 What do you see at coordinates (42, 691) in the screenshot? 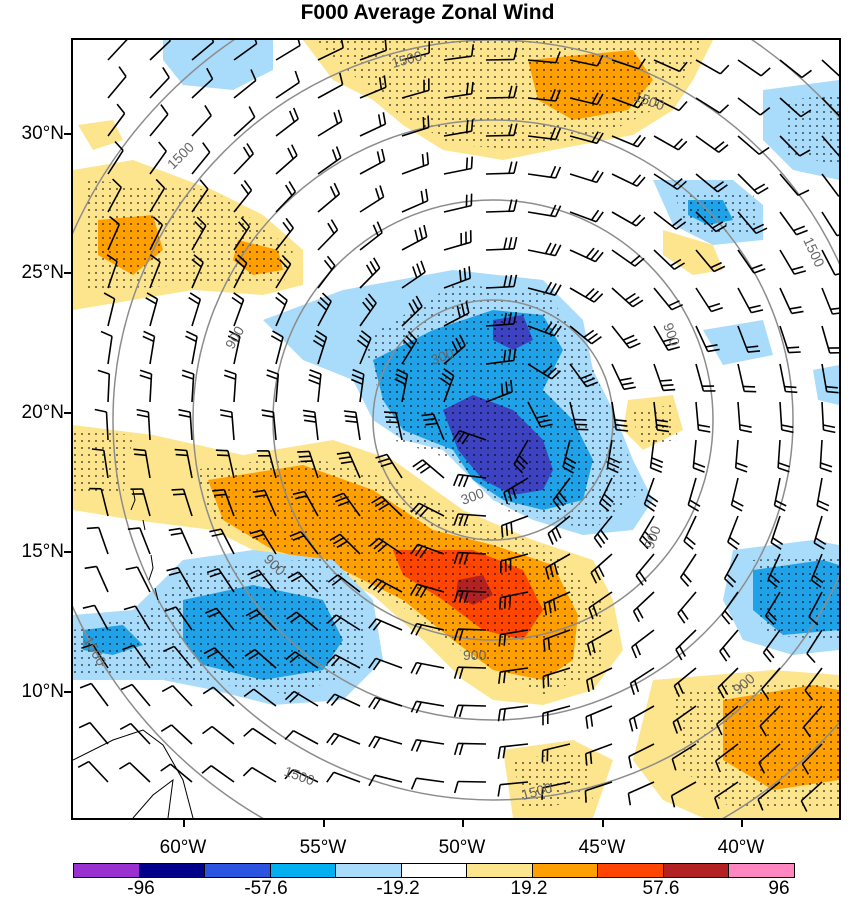
I see `y-axis-label: 10°N` at bounding box center [42, 691].